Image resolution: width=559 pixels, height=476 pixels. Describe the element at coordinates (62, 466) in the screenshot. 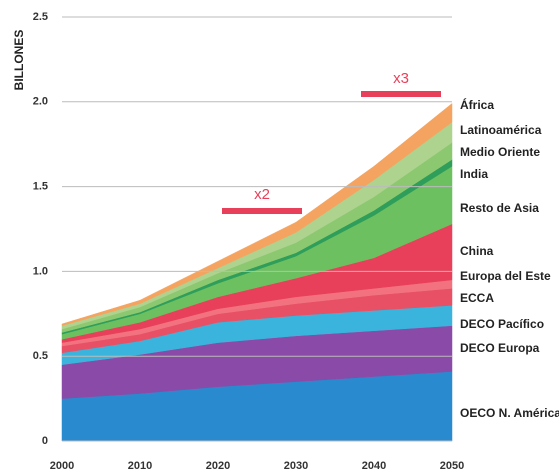

I see `x-tick-label: 2000` at that location.